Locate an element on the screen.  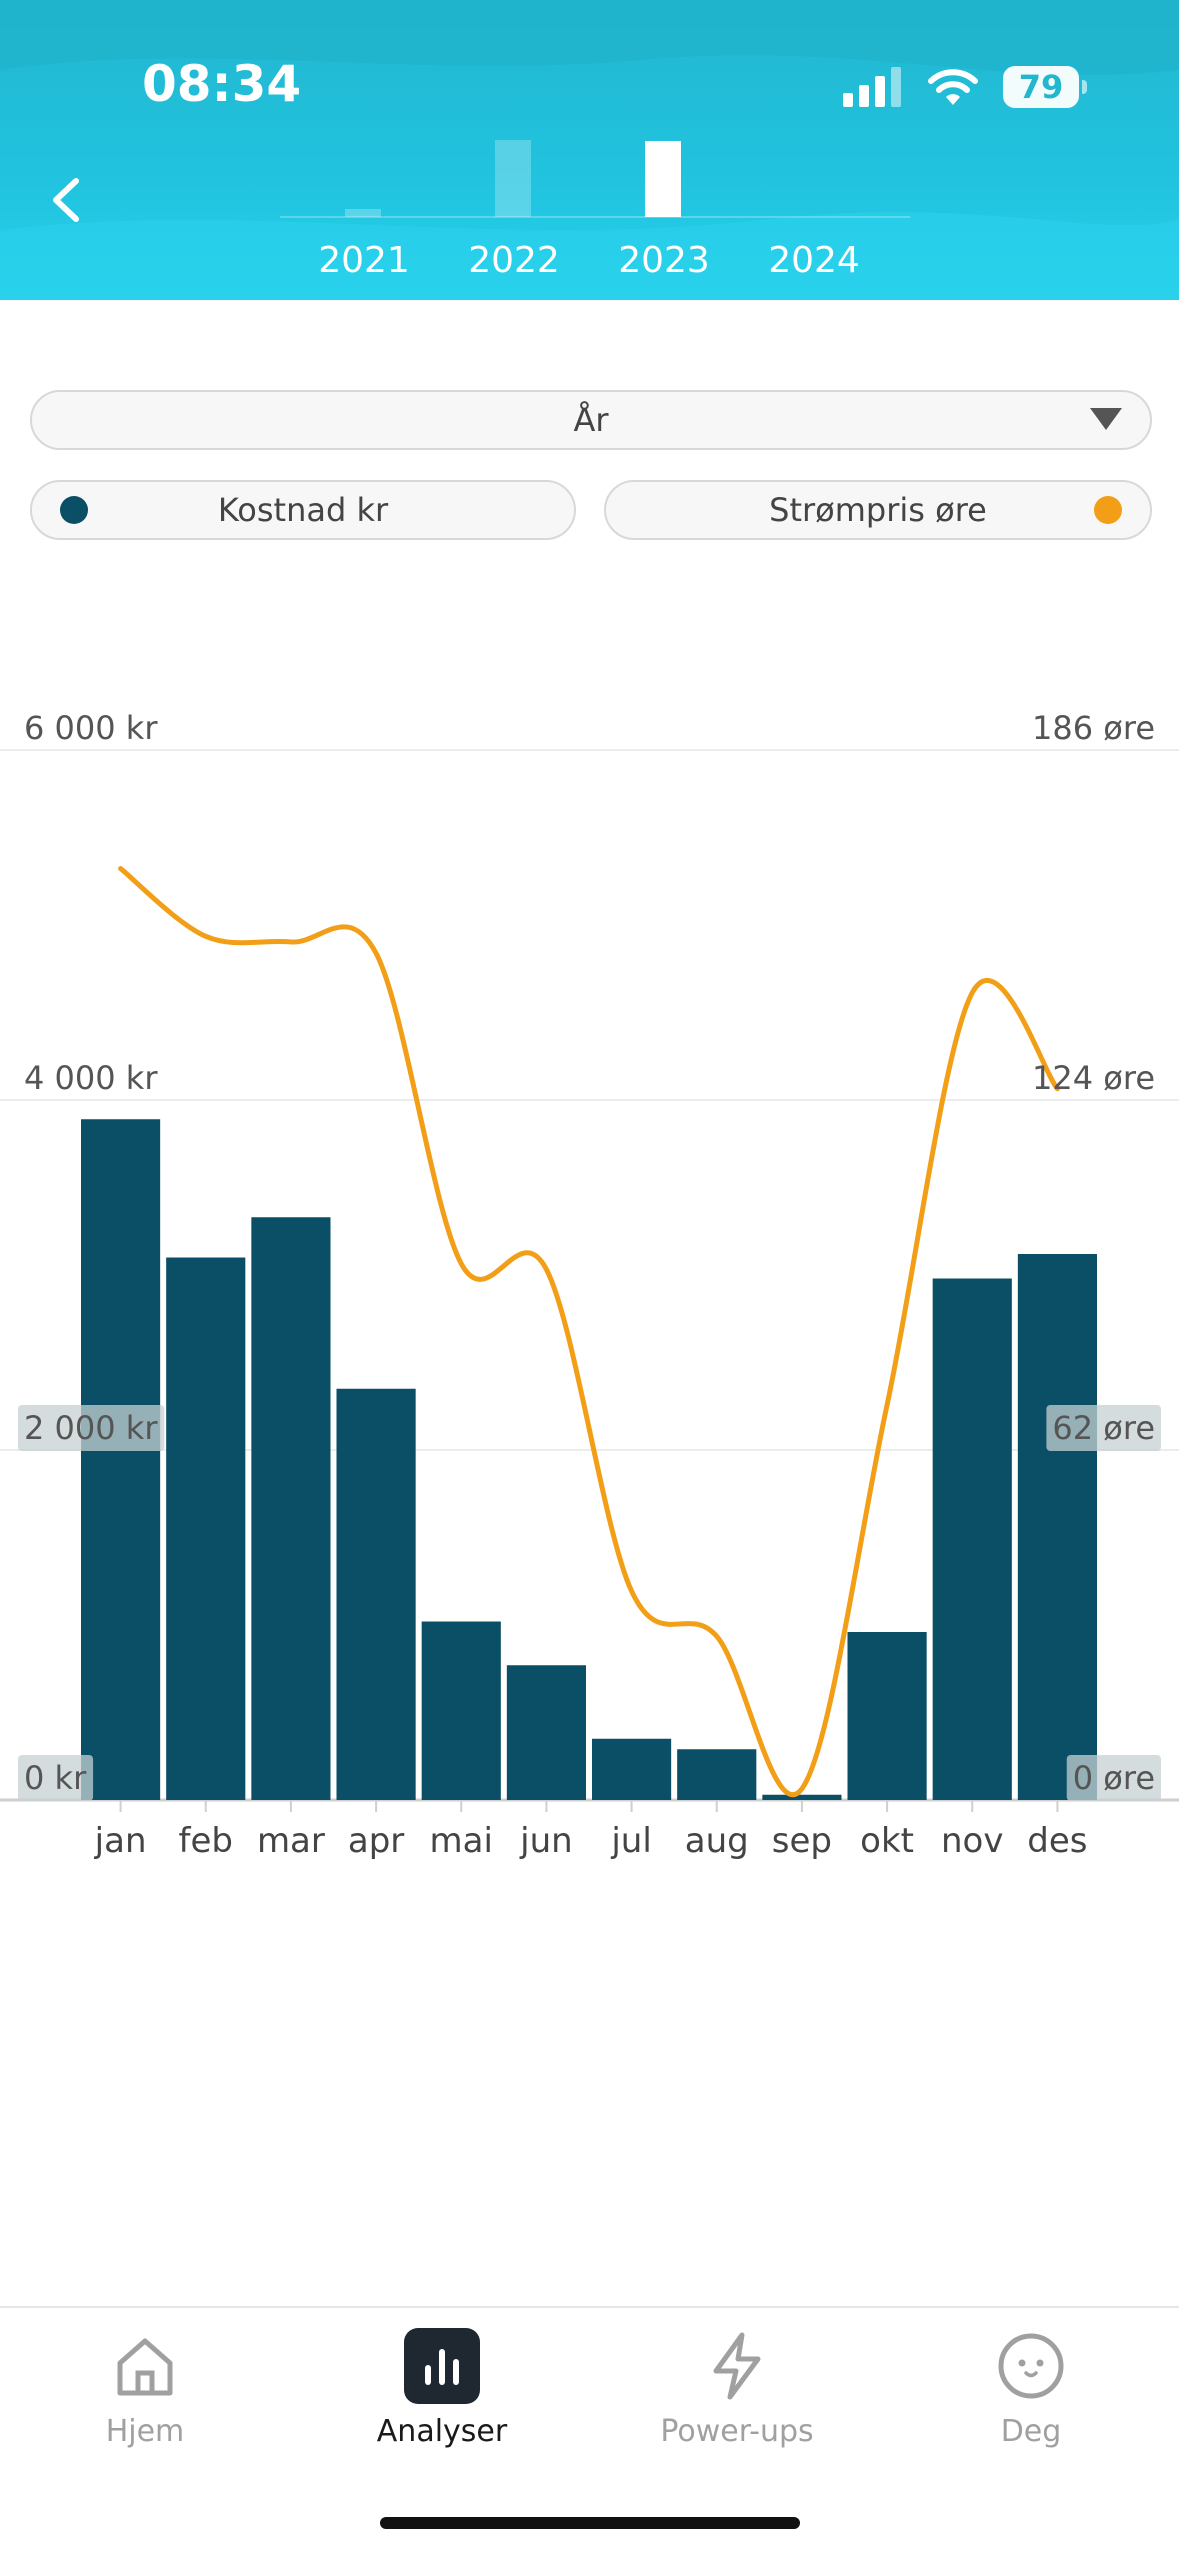
chart-icon is located at coordinates (442, 2366).